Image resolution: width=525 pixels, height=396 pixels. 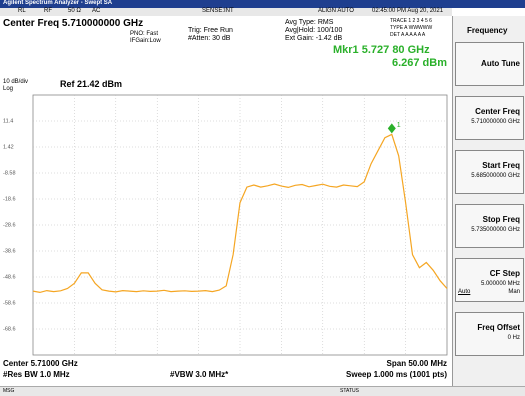 I want to click on softkey-auto: Auto, so click(x=464, y=292).